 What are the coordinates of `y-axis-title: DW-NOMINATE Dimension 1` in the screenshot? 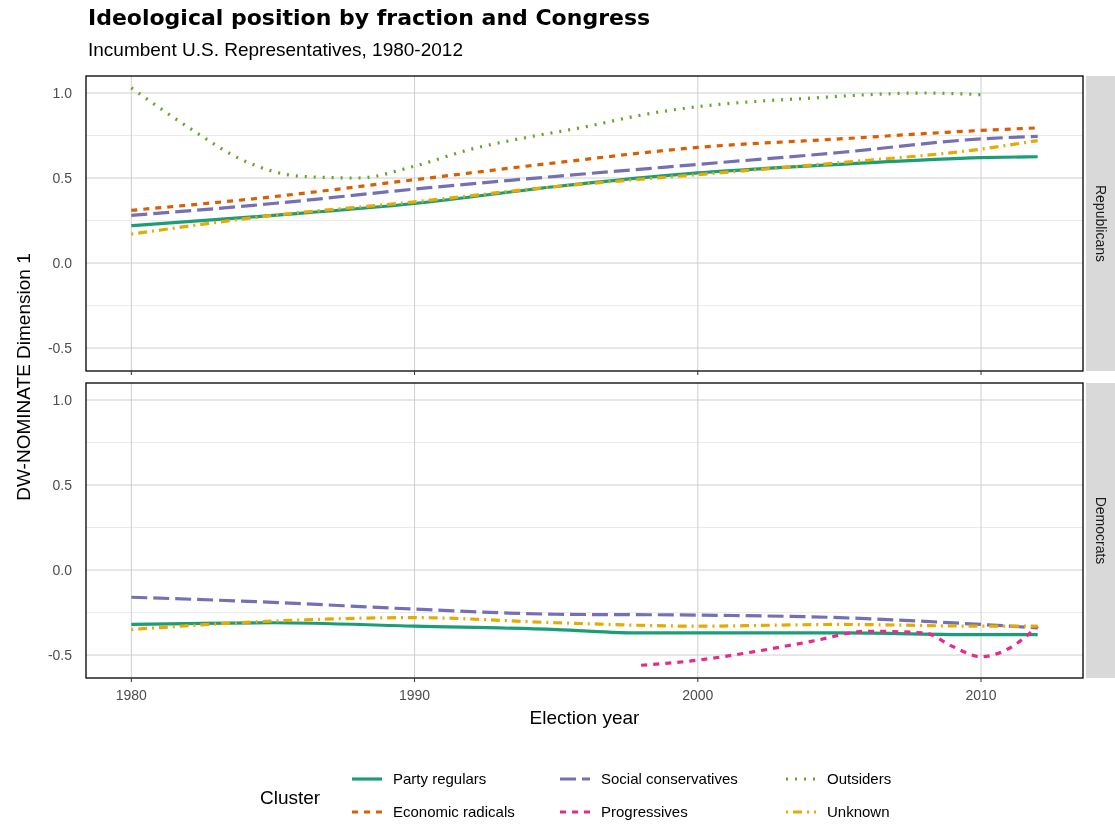 It's located at (23, 377).